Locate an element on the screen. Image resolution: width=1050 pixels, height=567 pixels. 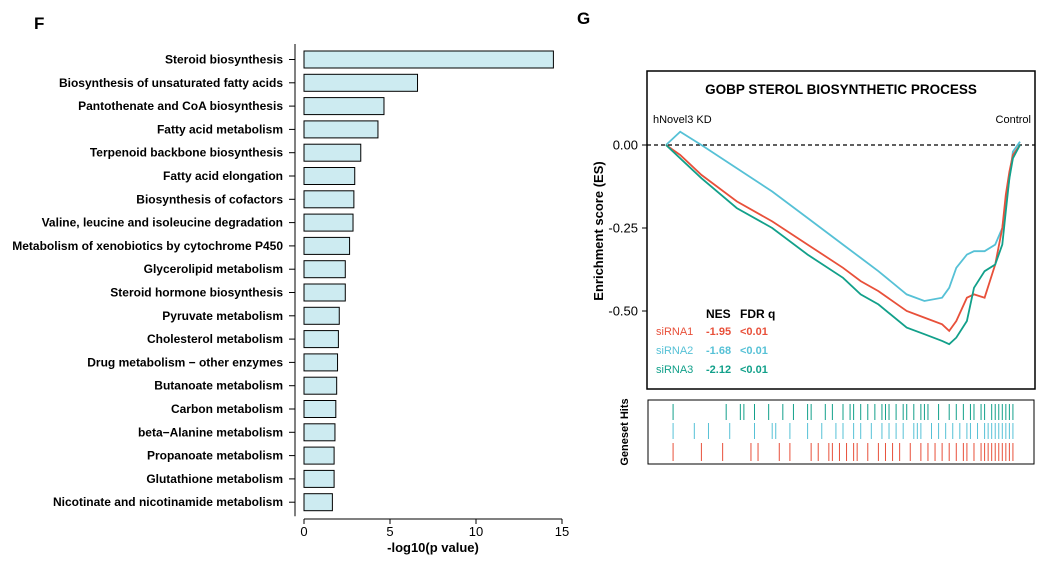
stats-header-fdr: FDR q is located at coordinates (757, 314).